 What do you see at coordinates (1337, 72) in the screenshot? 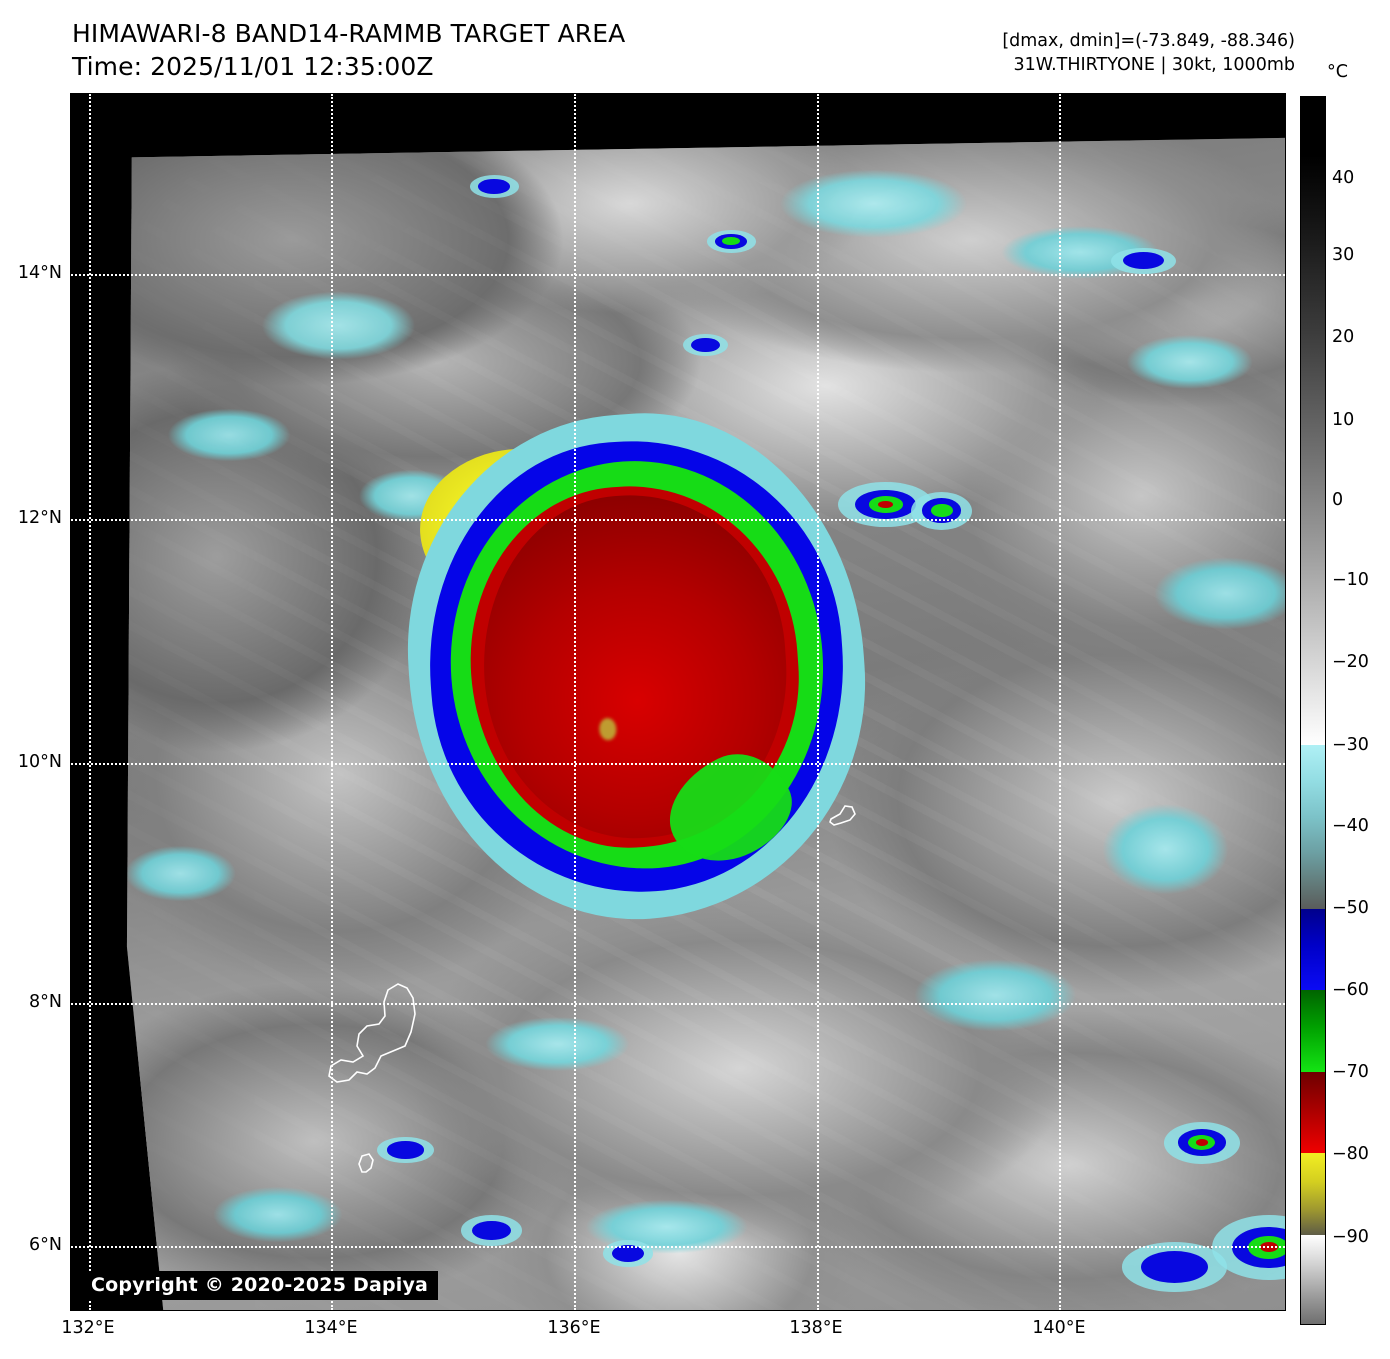
I see `colorbar-unit-label: °C` at bounding box center [1337, 72].